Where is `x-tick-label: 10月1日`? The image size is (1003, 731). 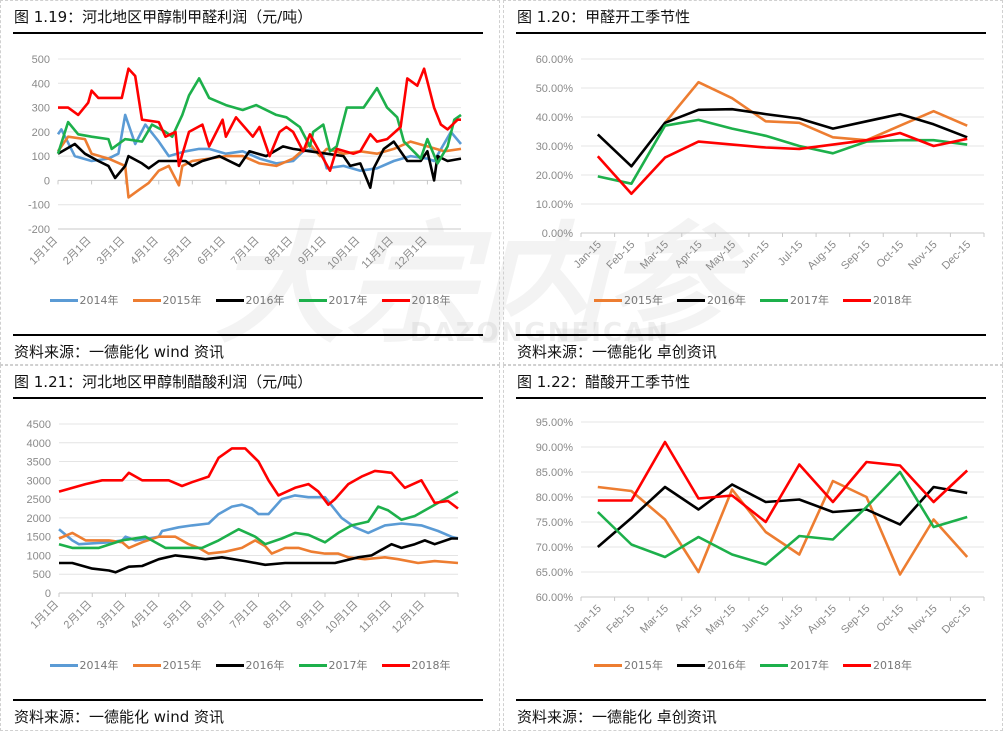
x-tick-label: 10月1日 is located at coordinates (341, 617).